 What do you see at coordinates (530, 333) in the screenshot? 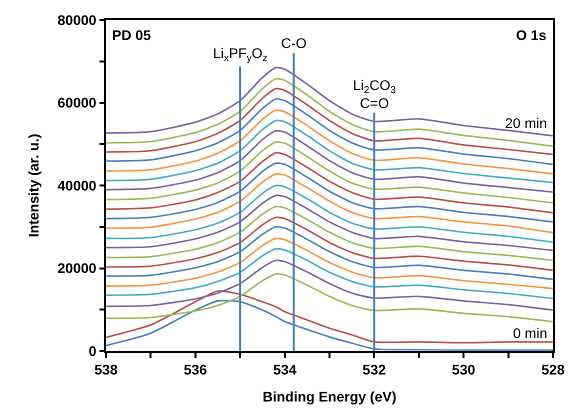
I see `annotation: 0 min` at bounding box center [530, 333].